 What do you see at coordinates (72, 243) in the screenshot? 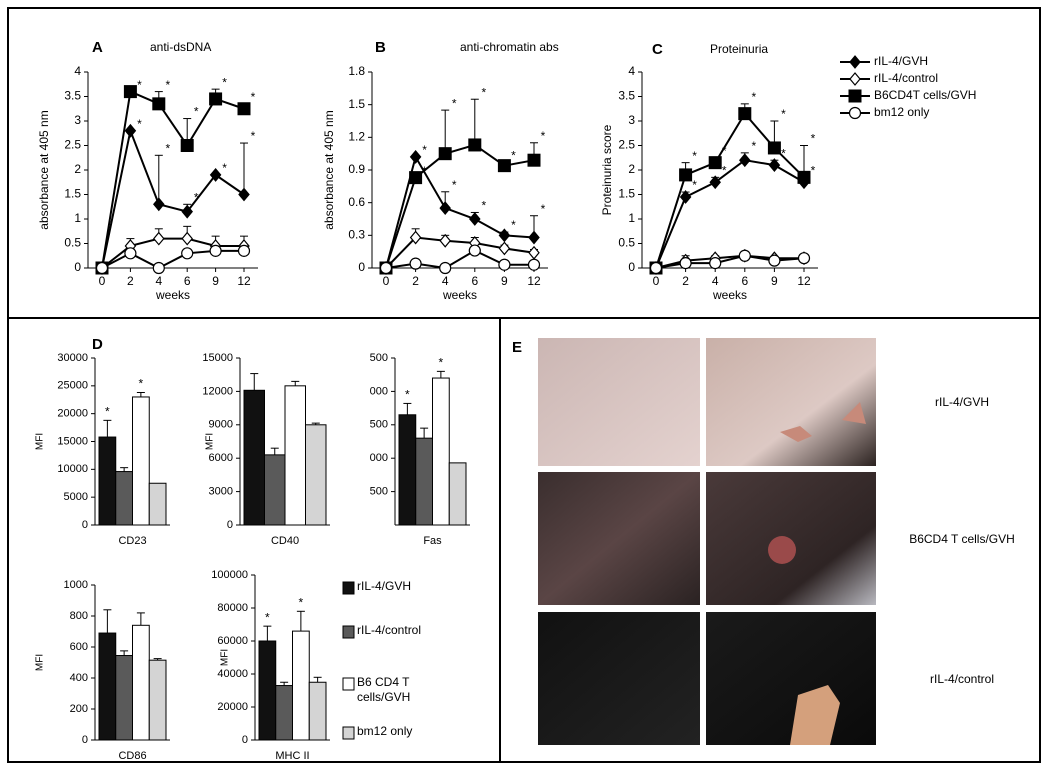
I see `y-tick-label: 0.5` at bounding box center [72, 243].